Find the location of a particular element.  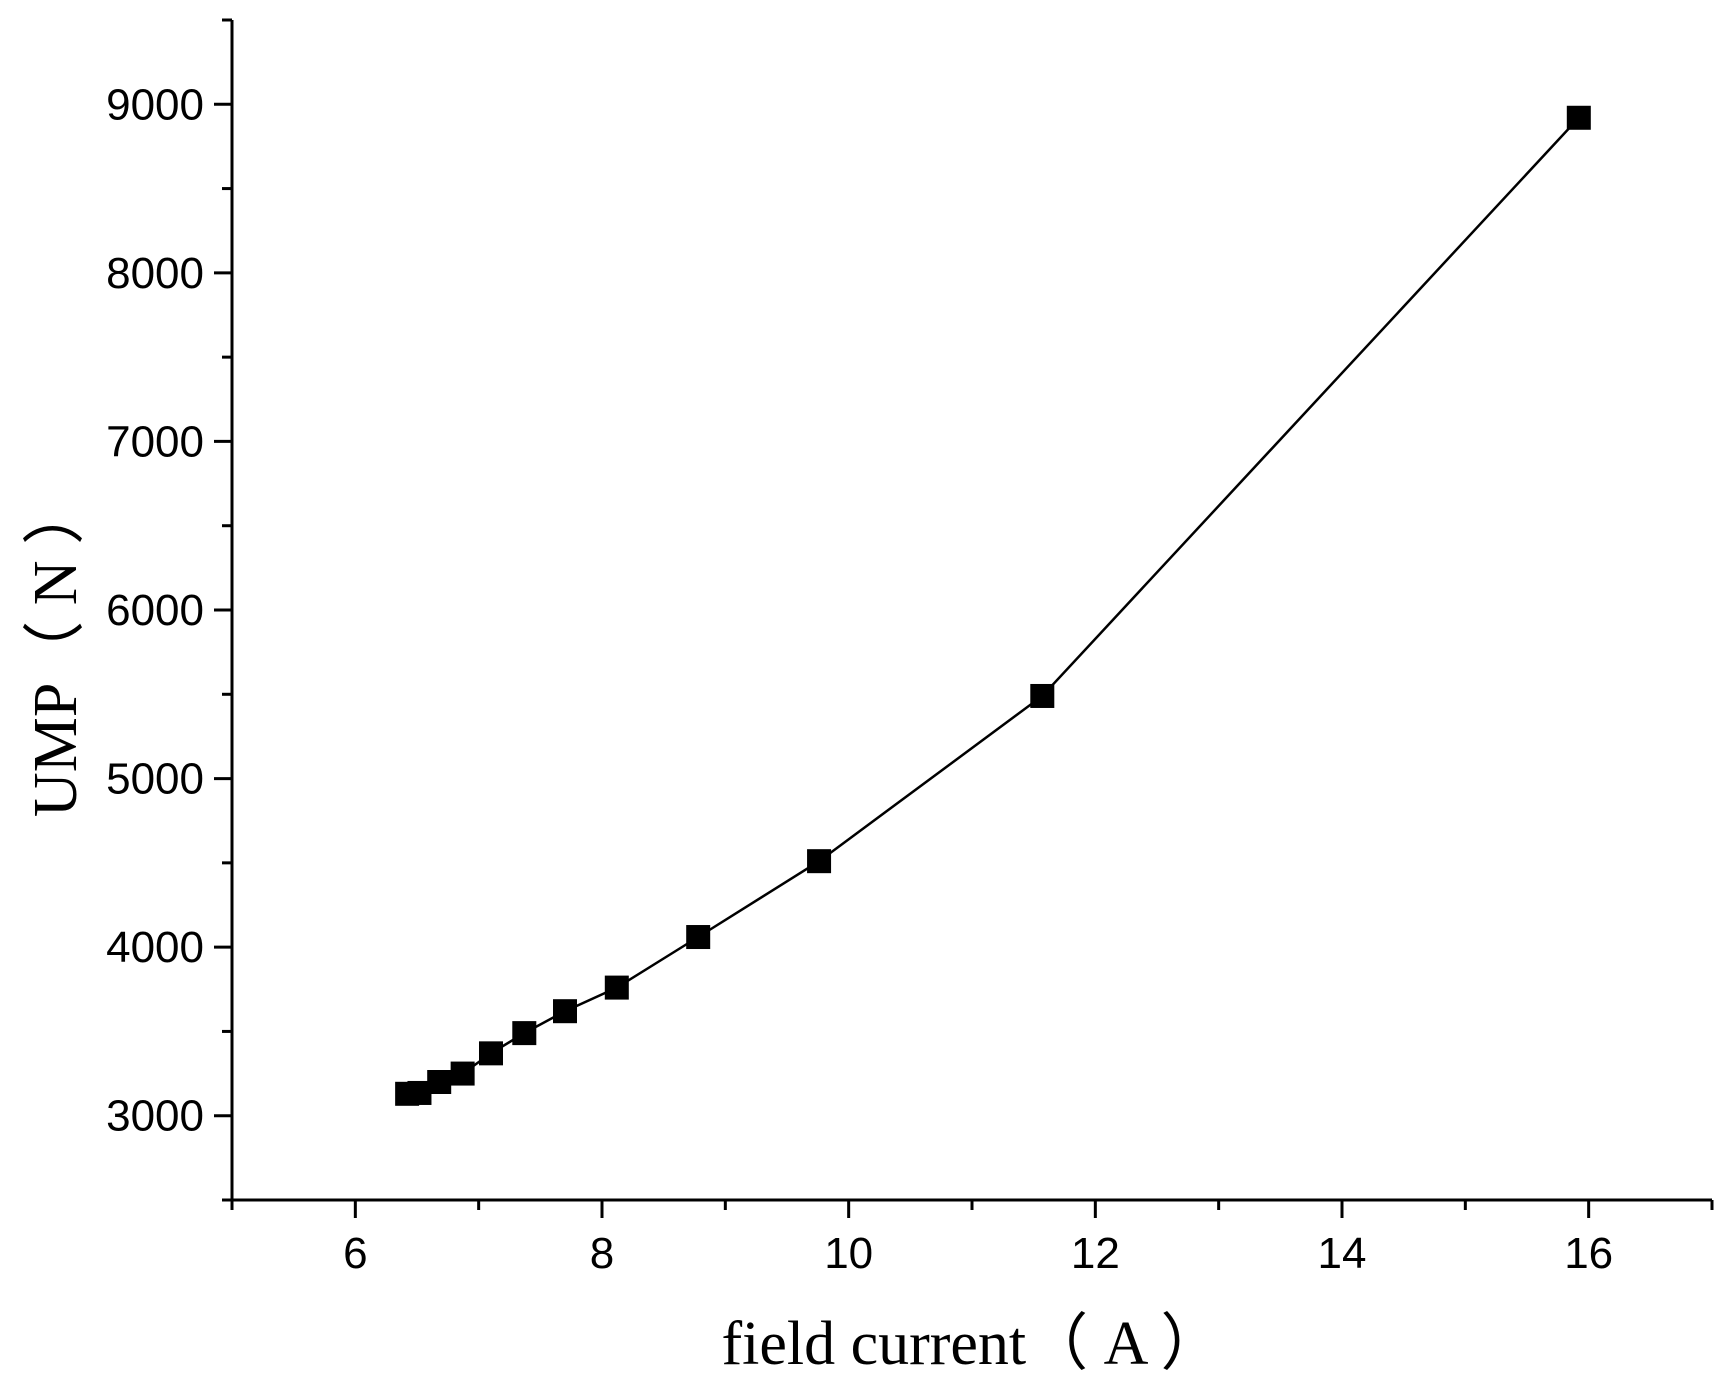

y-tick-label: 8000 is located at coordinates (155, 273).